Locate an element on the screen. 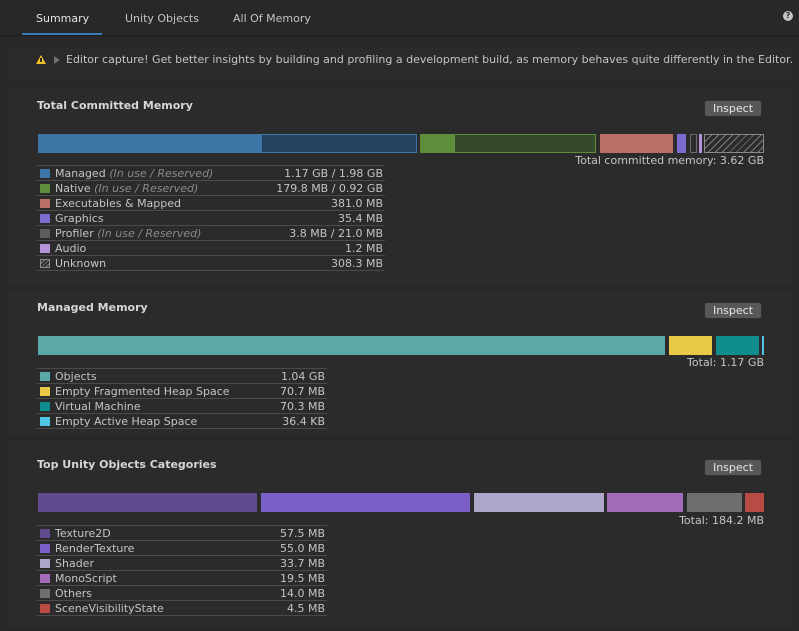 This screenshot has width=799, height=631. legend-row-executables: Executables & Mapped 381.0 MB is located at coordinates (211, 203).